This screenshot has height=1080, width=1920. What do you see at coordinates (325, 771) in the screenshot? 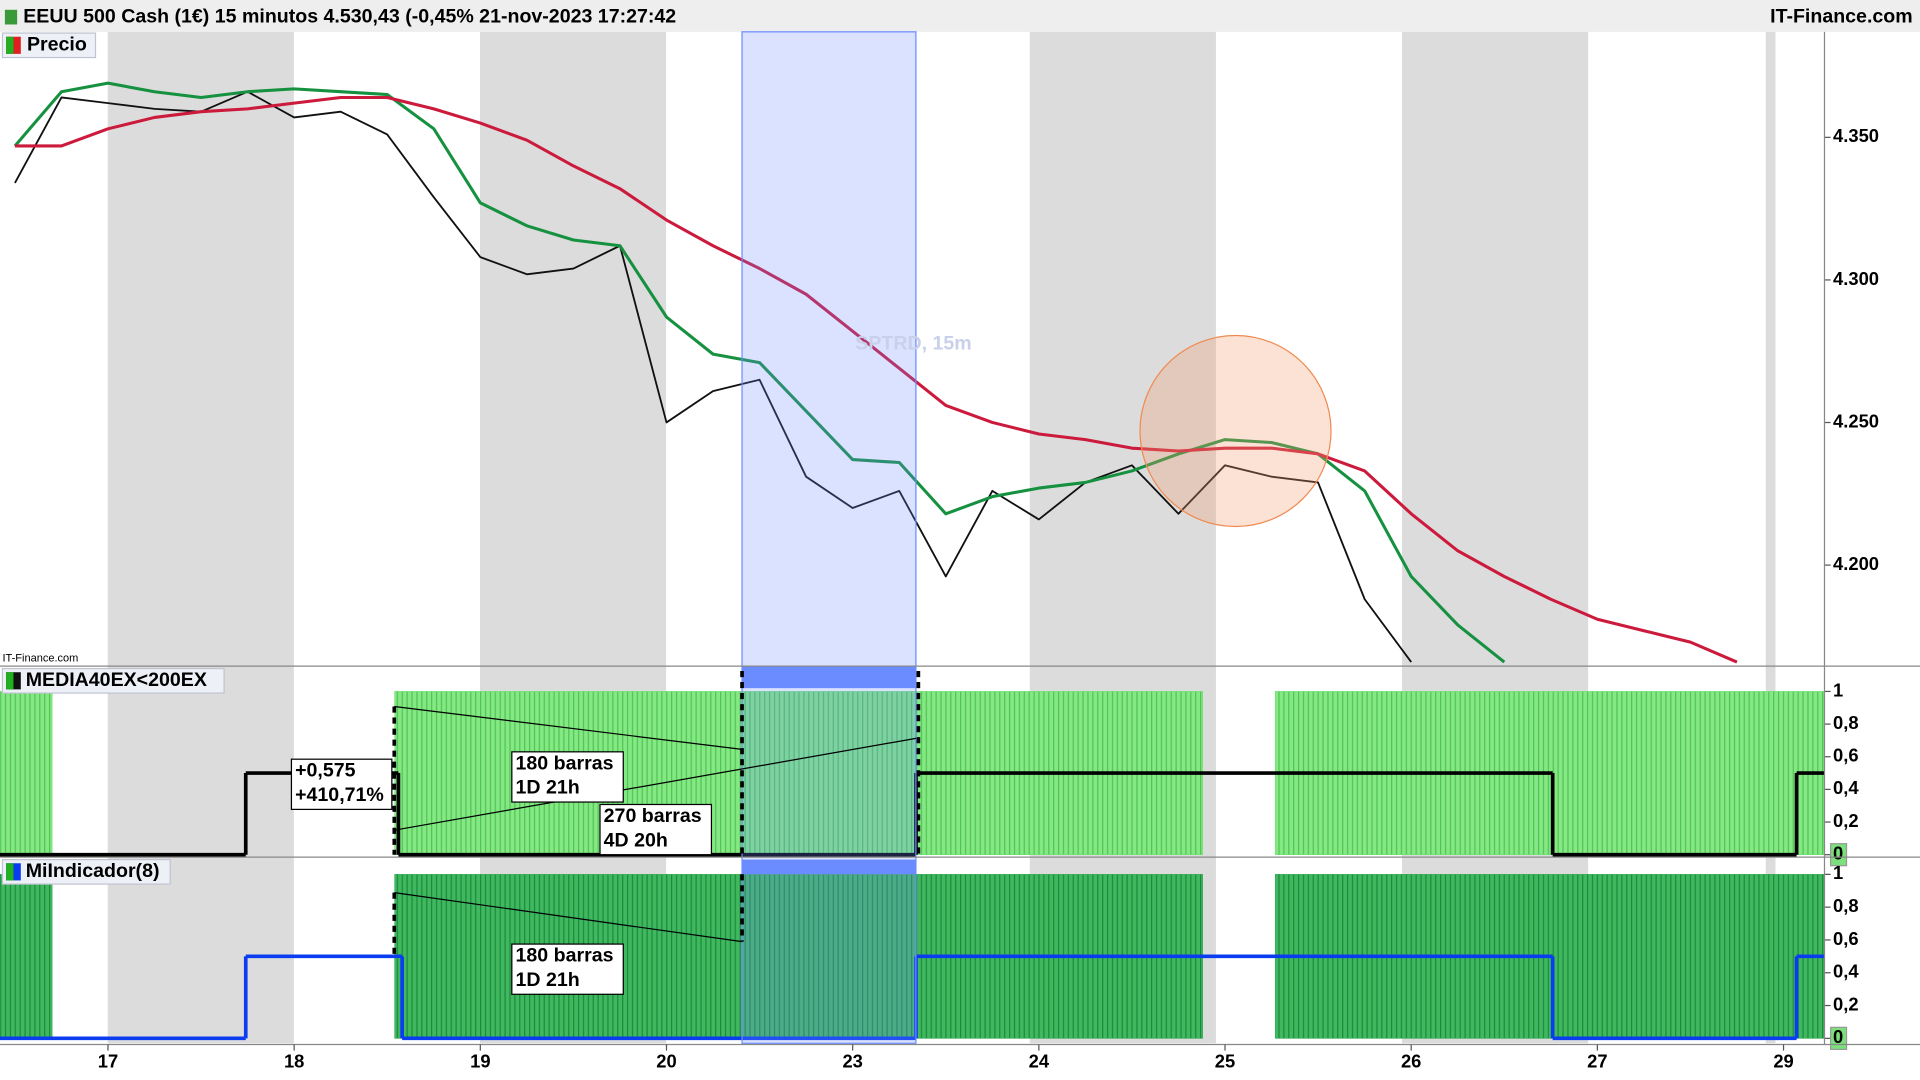
I see `annotation: +0,575` at bounding box center [325, 771].